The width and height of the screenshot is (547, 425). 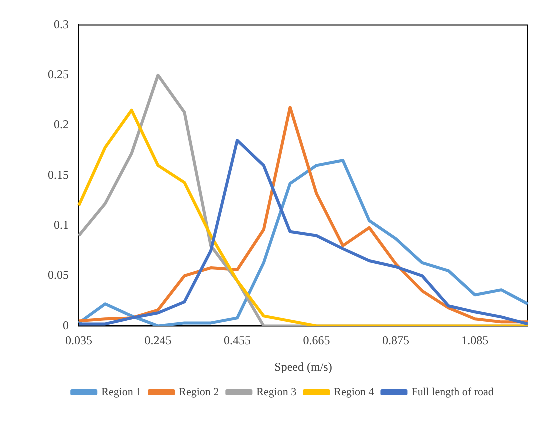 What do you see at coordinates (61, 125) in the screenshot?
I see `y-tick-label: 0.2` at bounding box center [61, 125].